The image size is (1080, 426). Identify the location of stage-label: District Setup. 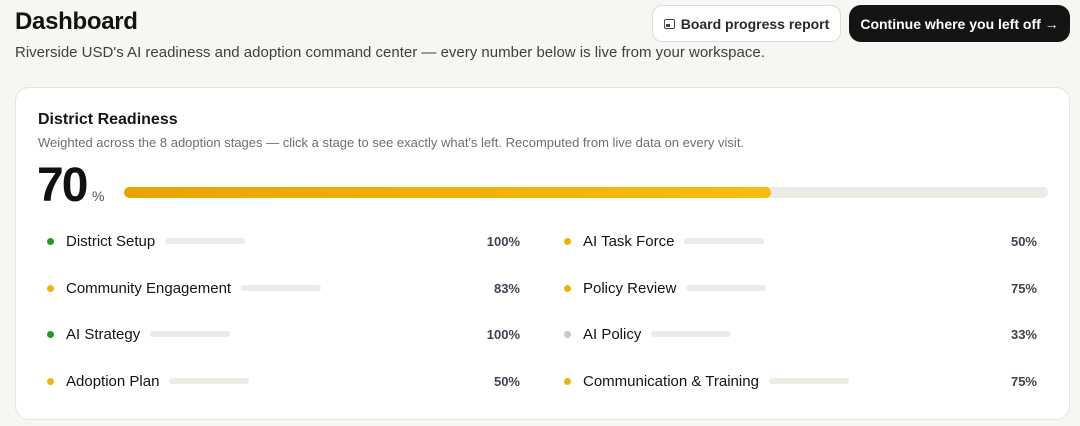
(111, 241).